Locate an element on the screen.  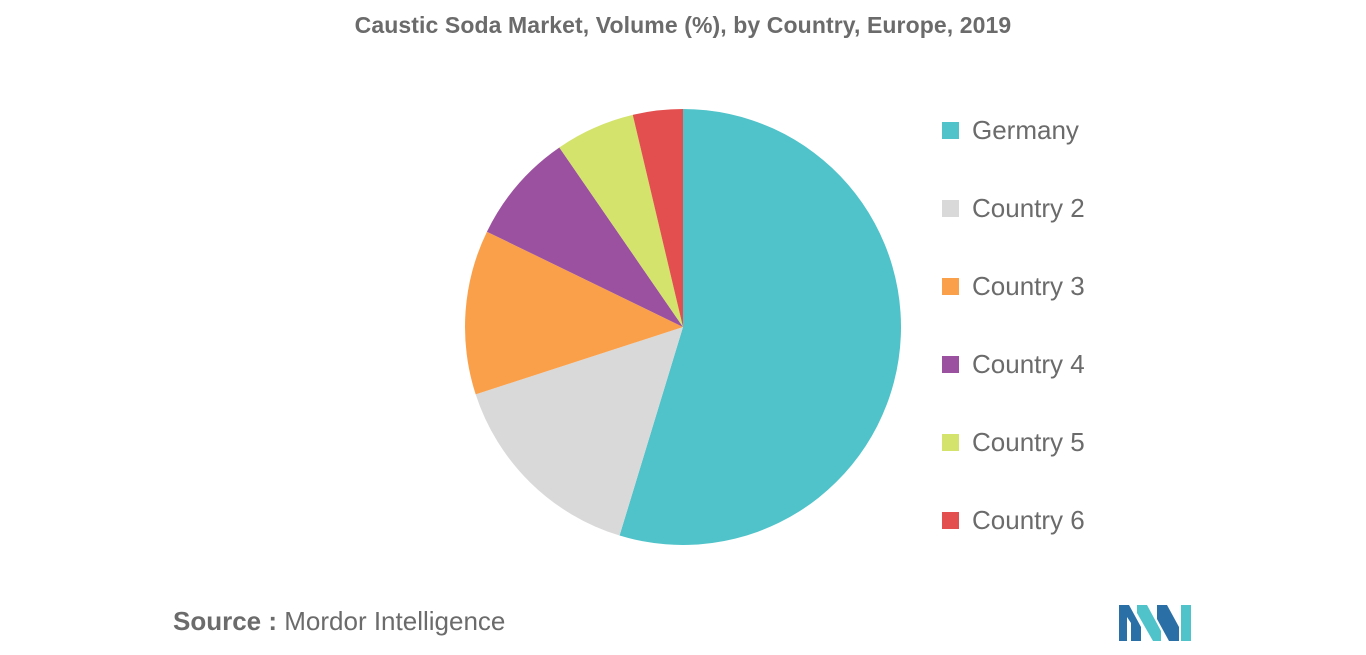
legend-item-germany: Germany is located at coordinates (1010, 130).